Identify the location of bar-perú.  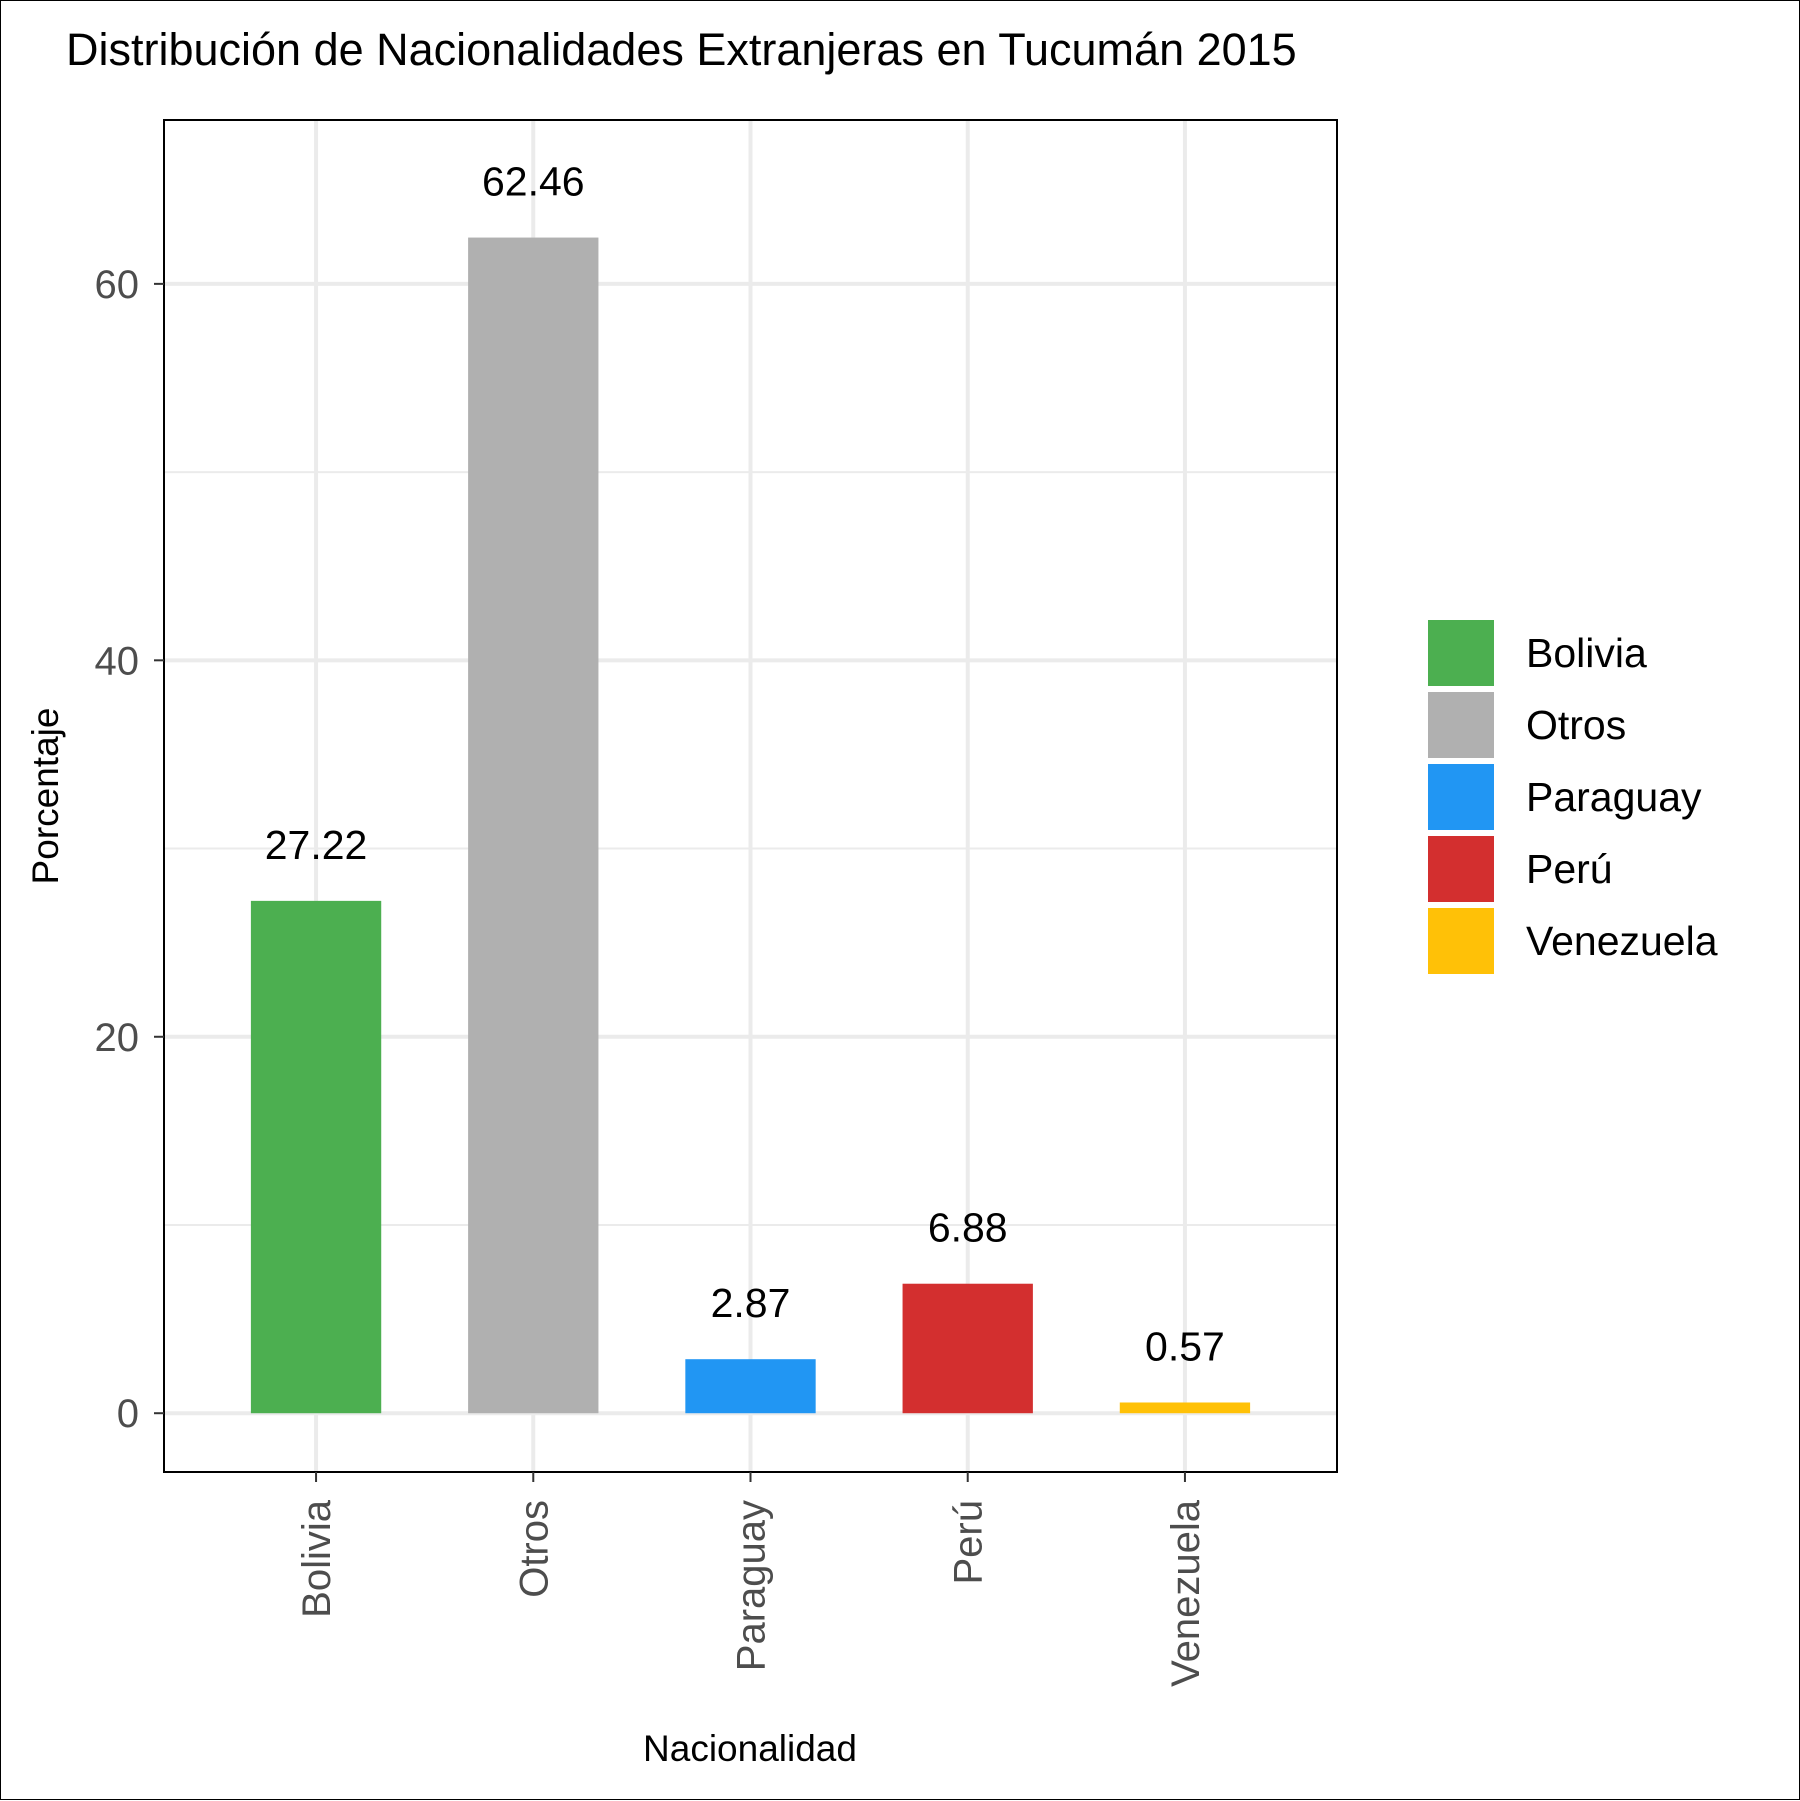
(967, 1348).